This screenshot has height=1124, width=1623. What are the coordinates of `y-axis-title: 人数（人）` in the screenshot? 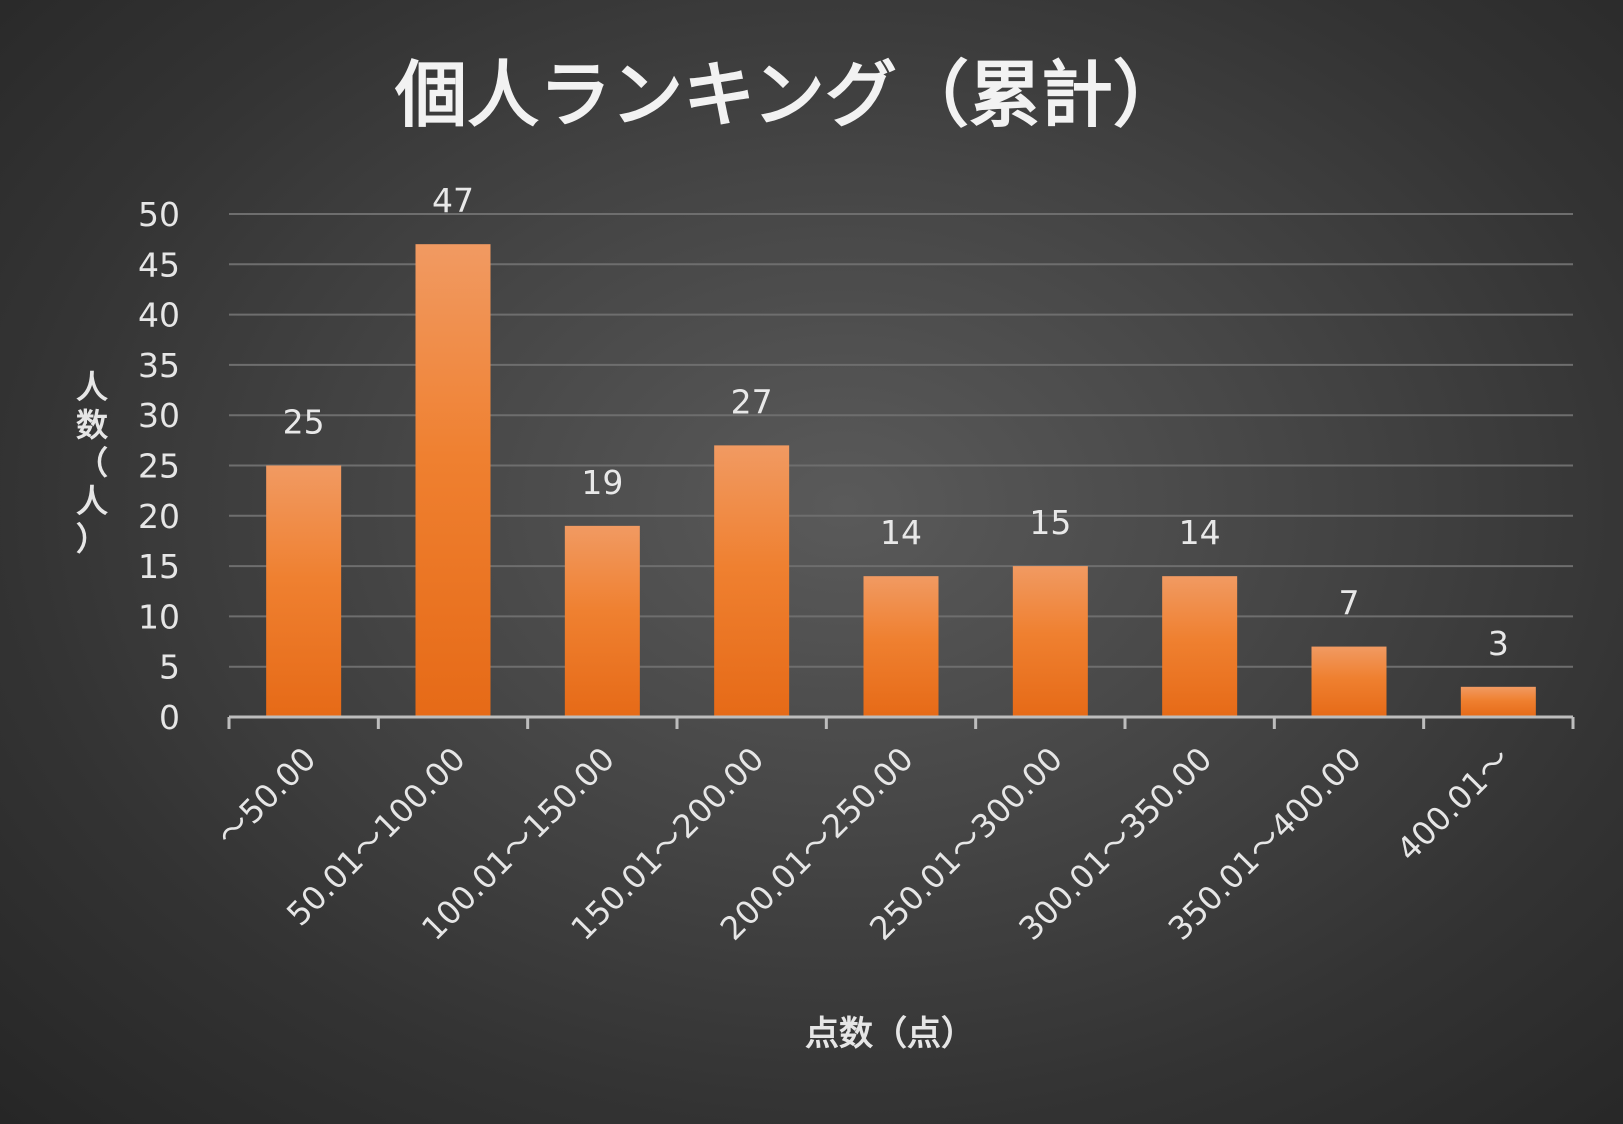 It's located at (92, 463).